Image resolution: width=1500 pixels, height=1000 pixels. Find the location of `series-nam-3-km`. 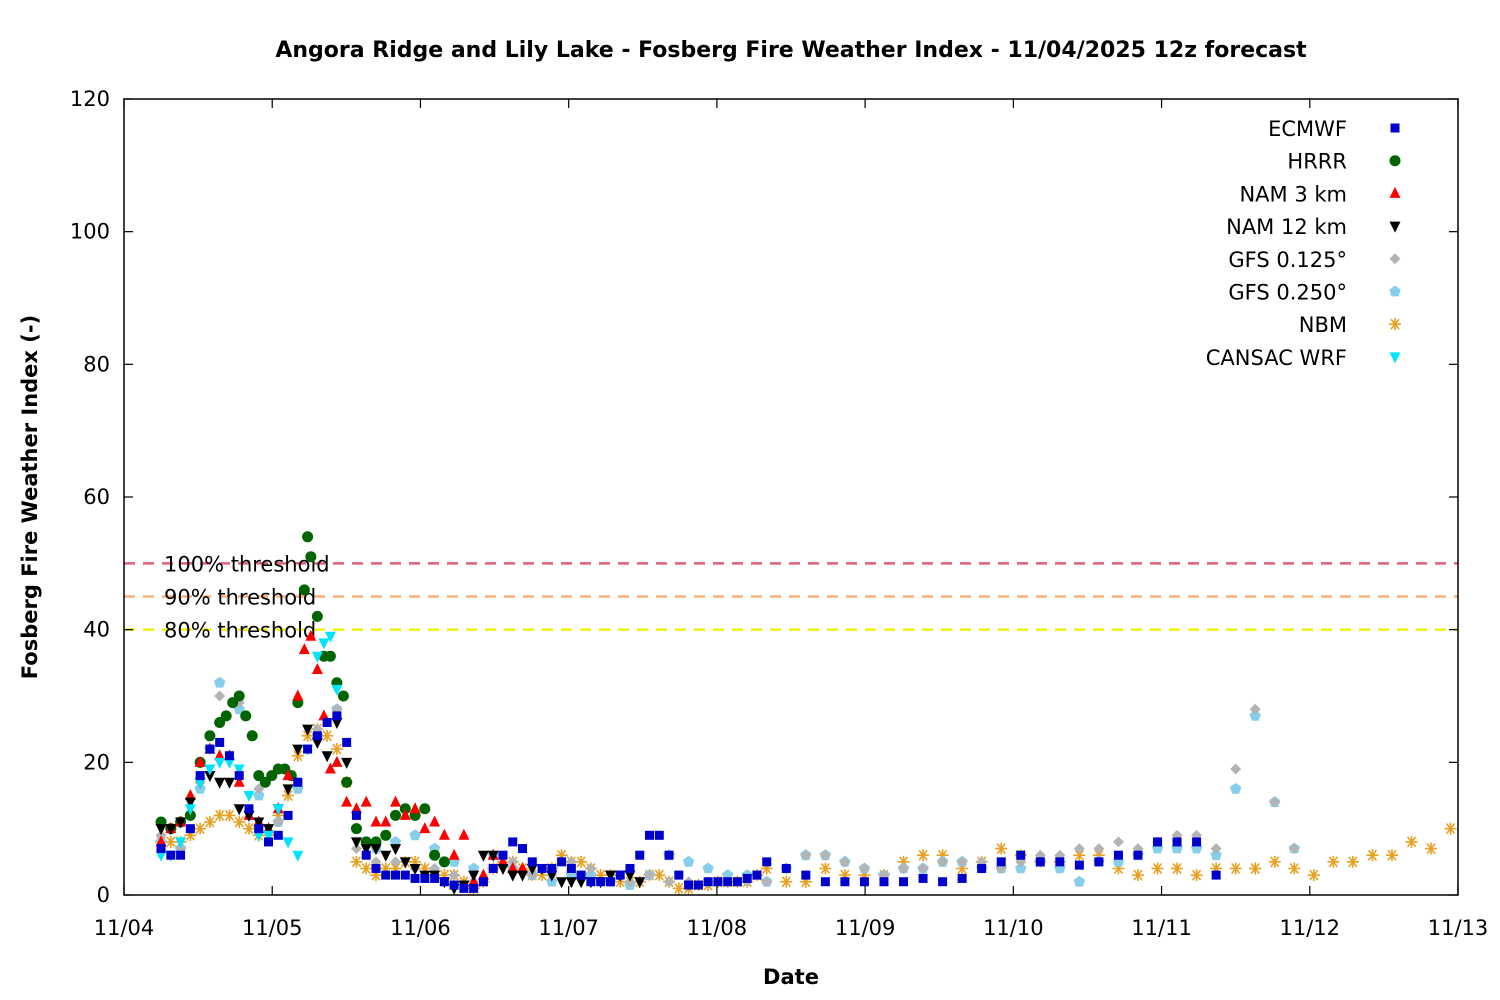

series-nam-3-km is located at coordinates (342, 758).